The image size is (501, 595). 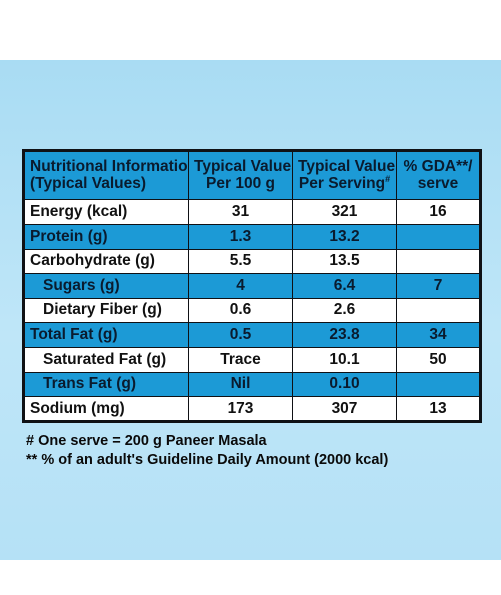 I want to click on value-per-100g: 1.3, so click(x=240, y=236).